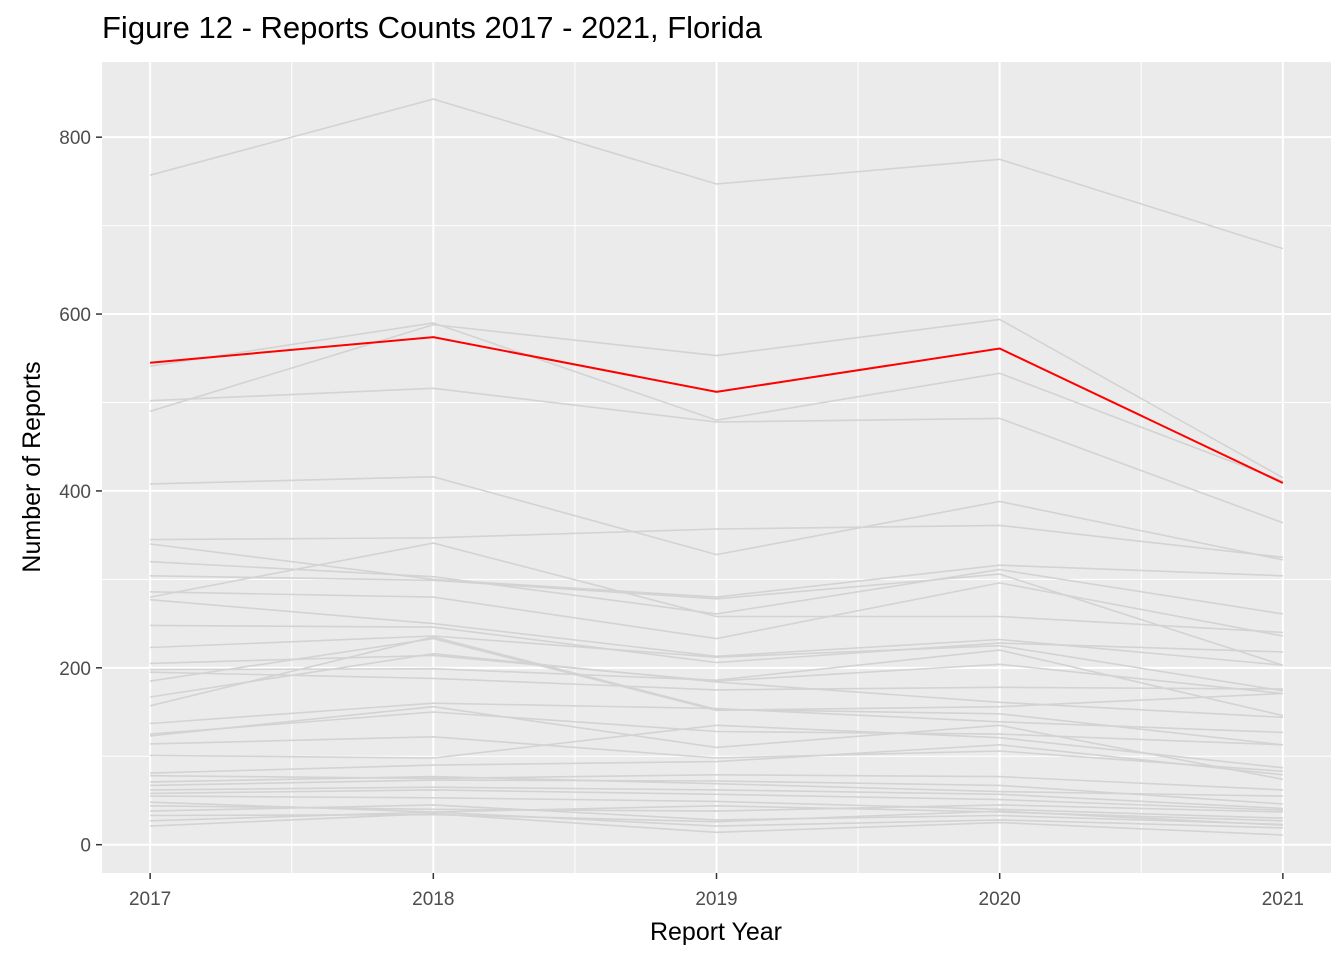 Image resolution: width=1344 pixels, height=960 pixels. I want to click on y-tick-label: 800, so click(75, 138).